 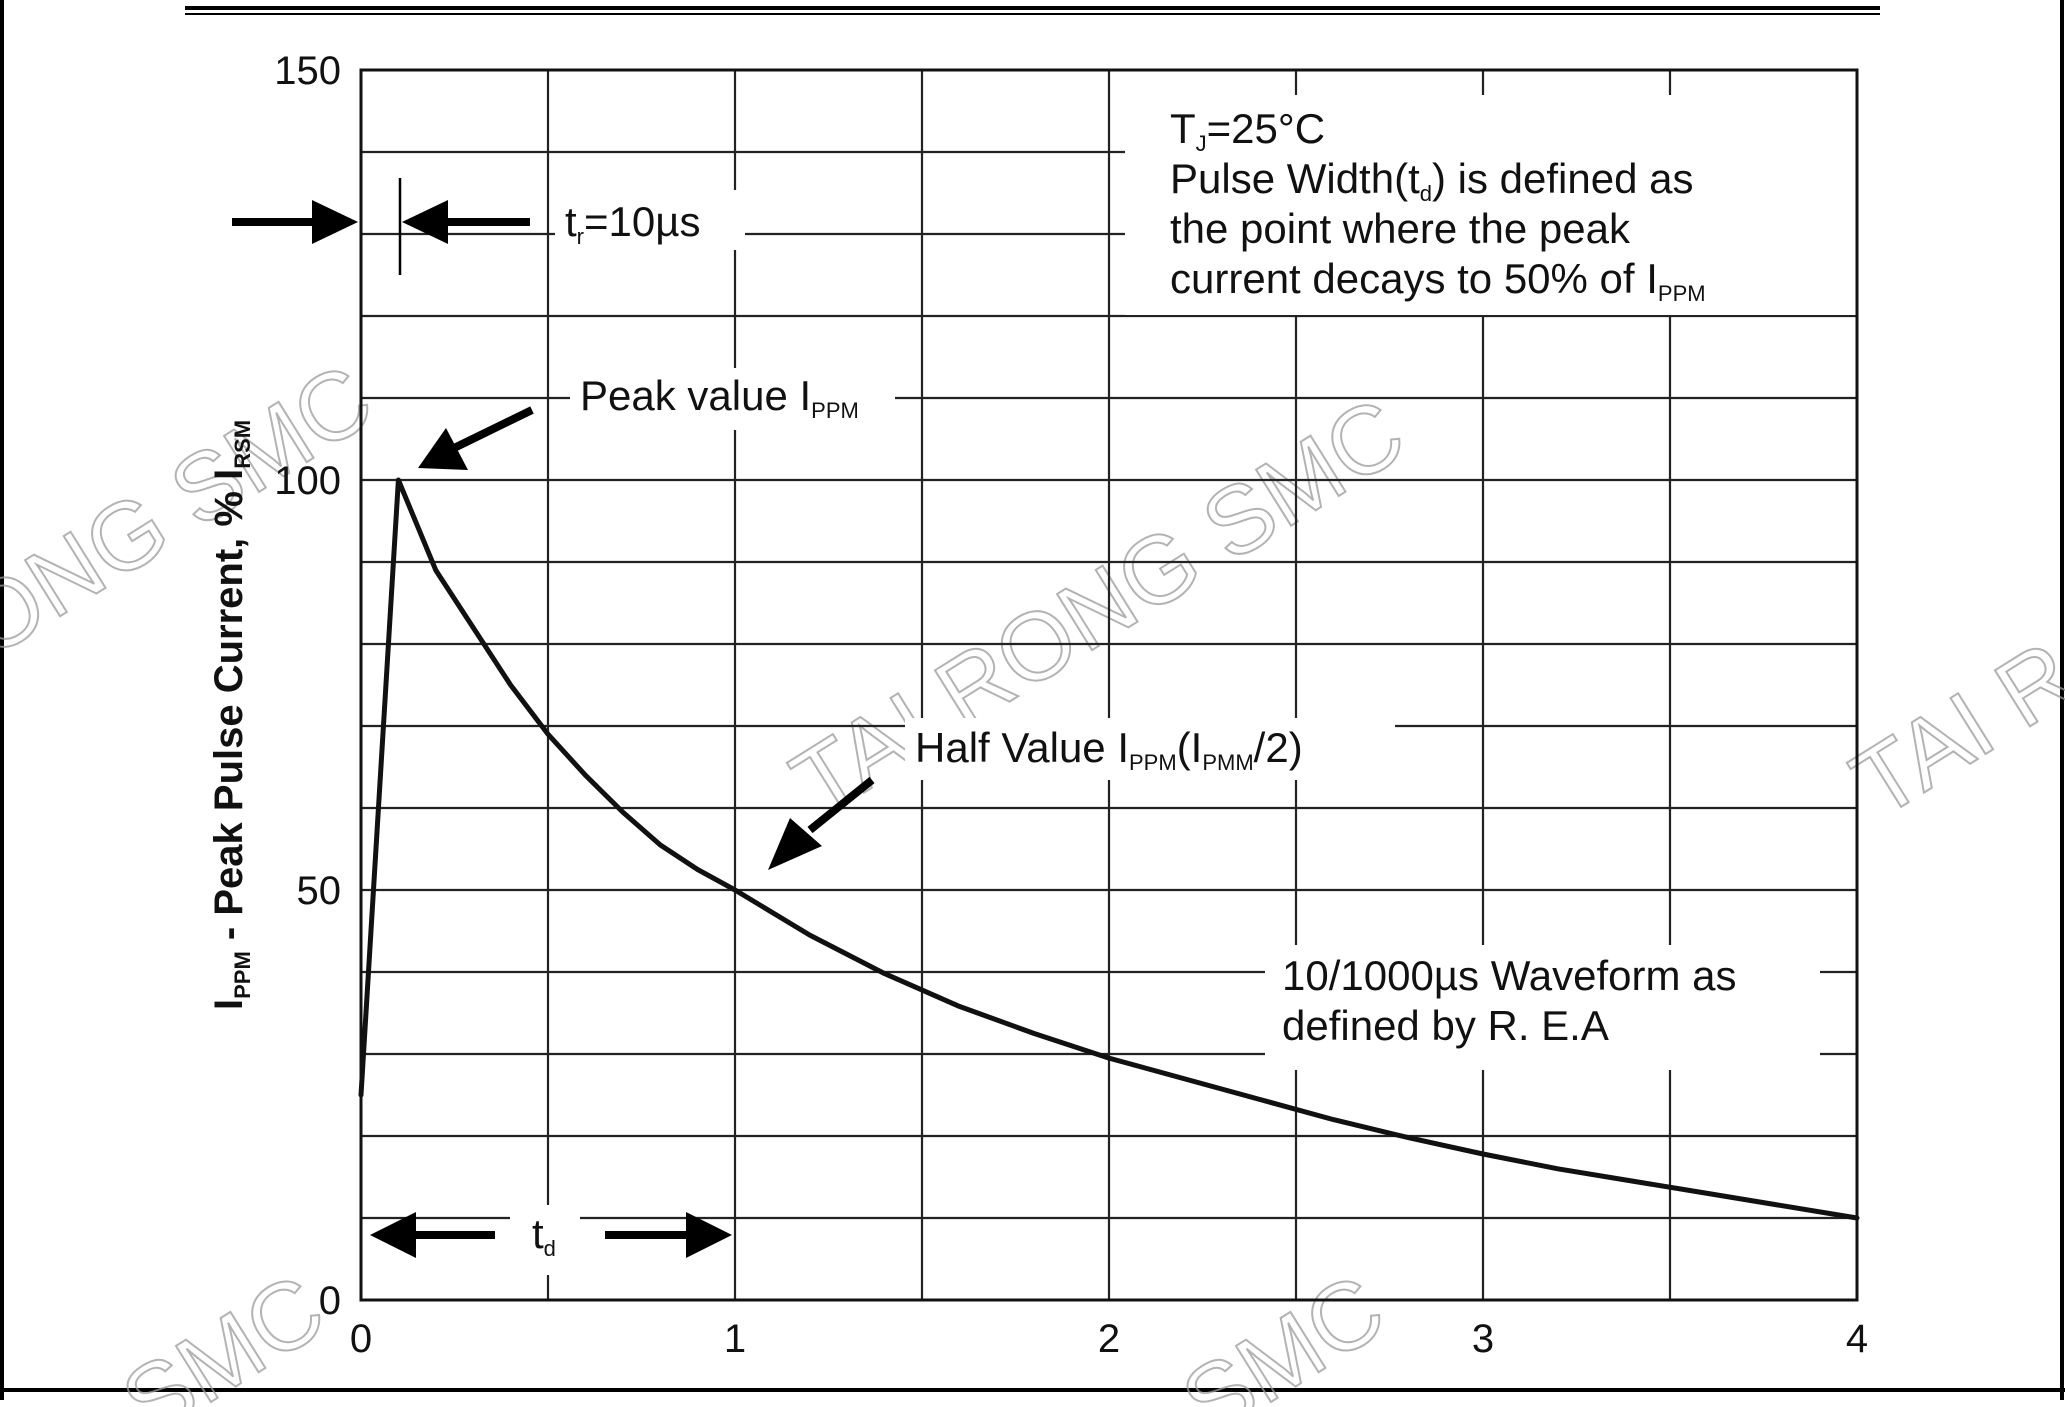 What do you see at coordinates (632, 223) in the screenshot?
I see `tr-label: tr=10µs` at bounding box center [632, 223].